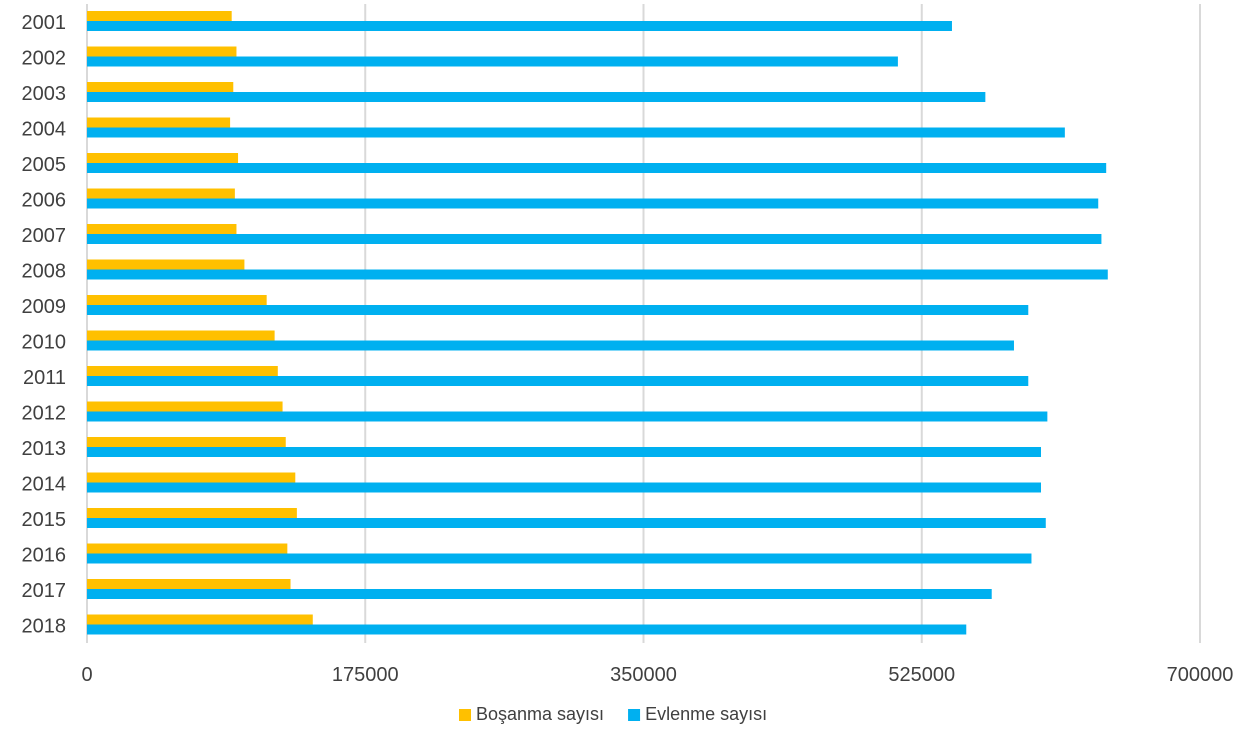  What do you see at coordinates (921, 675) in the screenshot?
I see `x-tick-label: 525000` at bounding box center [921, 675].